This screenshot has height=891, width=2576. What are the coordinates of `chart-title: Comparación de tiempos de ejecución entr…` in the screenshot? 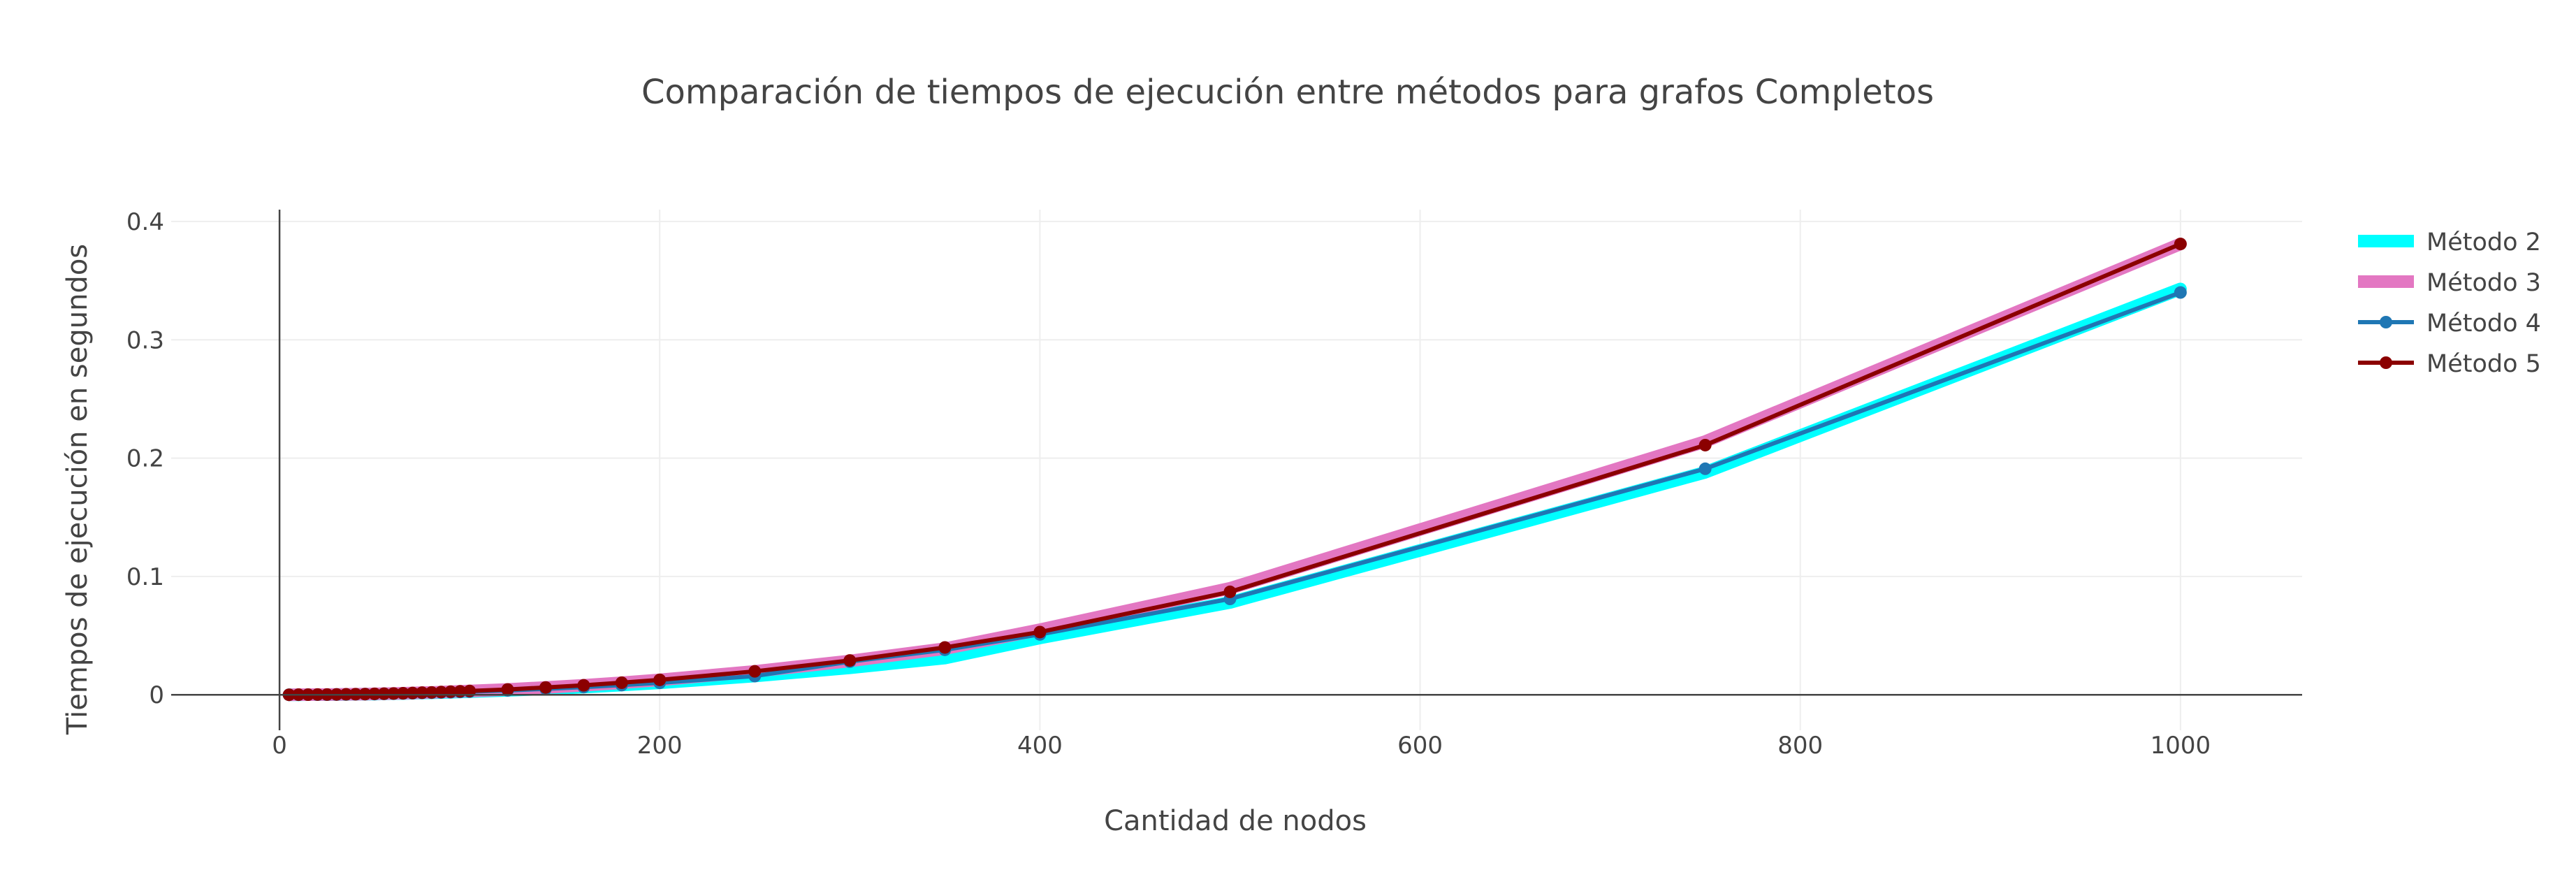 It's located at (1287, 92).